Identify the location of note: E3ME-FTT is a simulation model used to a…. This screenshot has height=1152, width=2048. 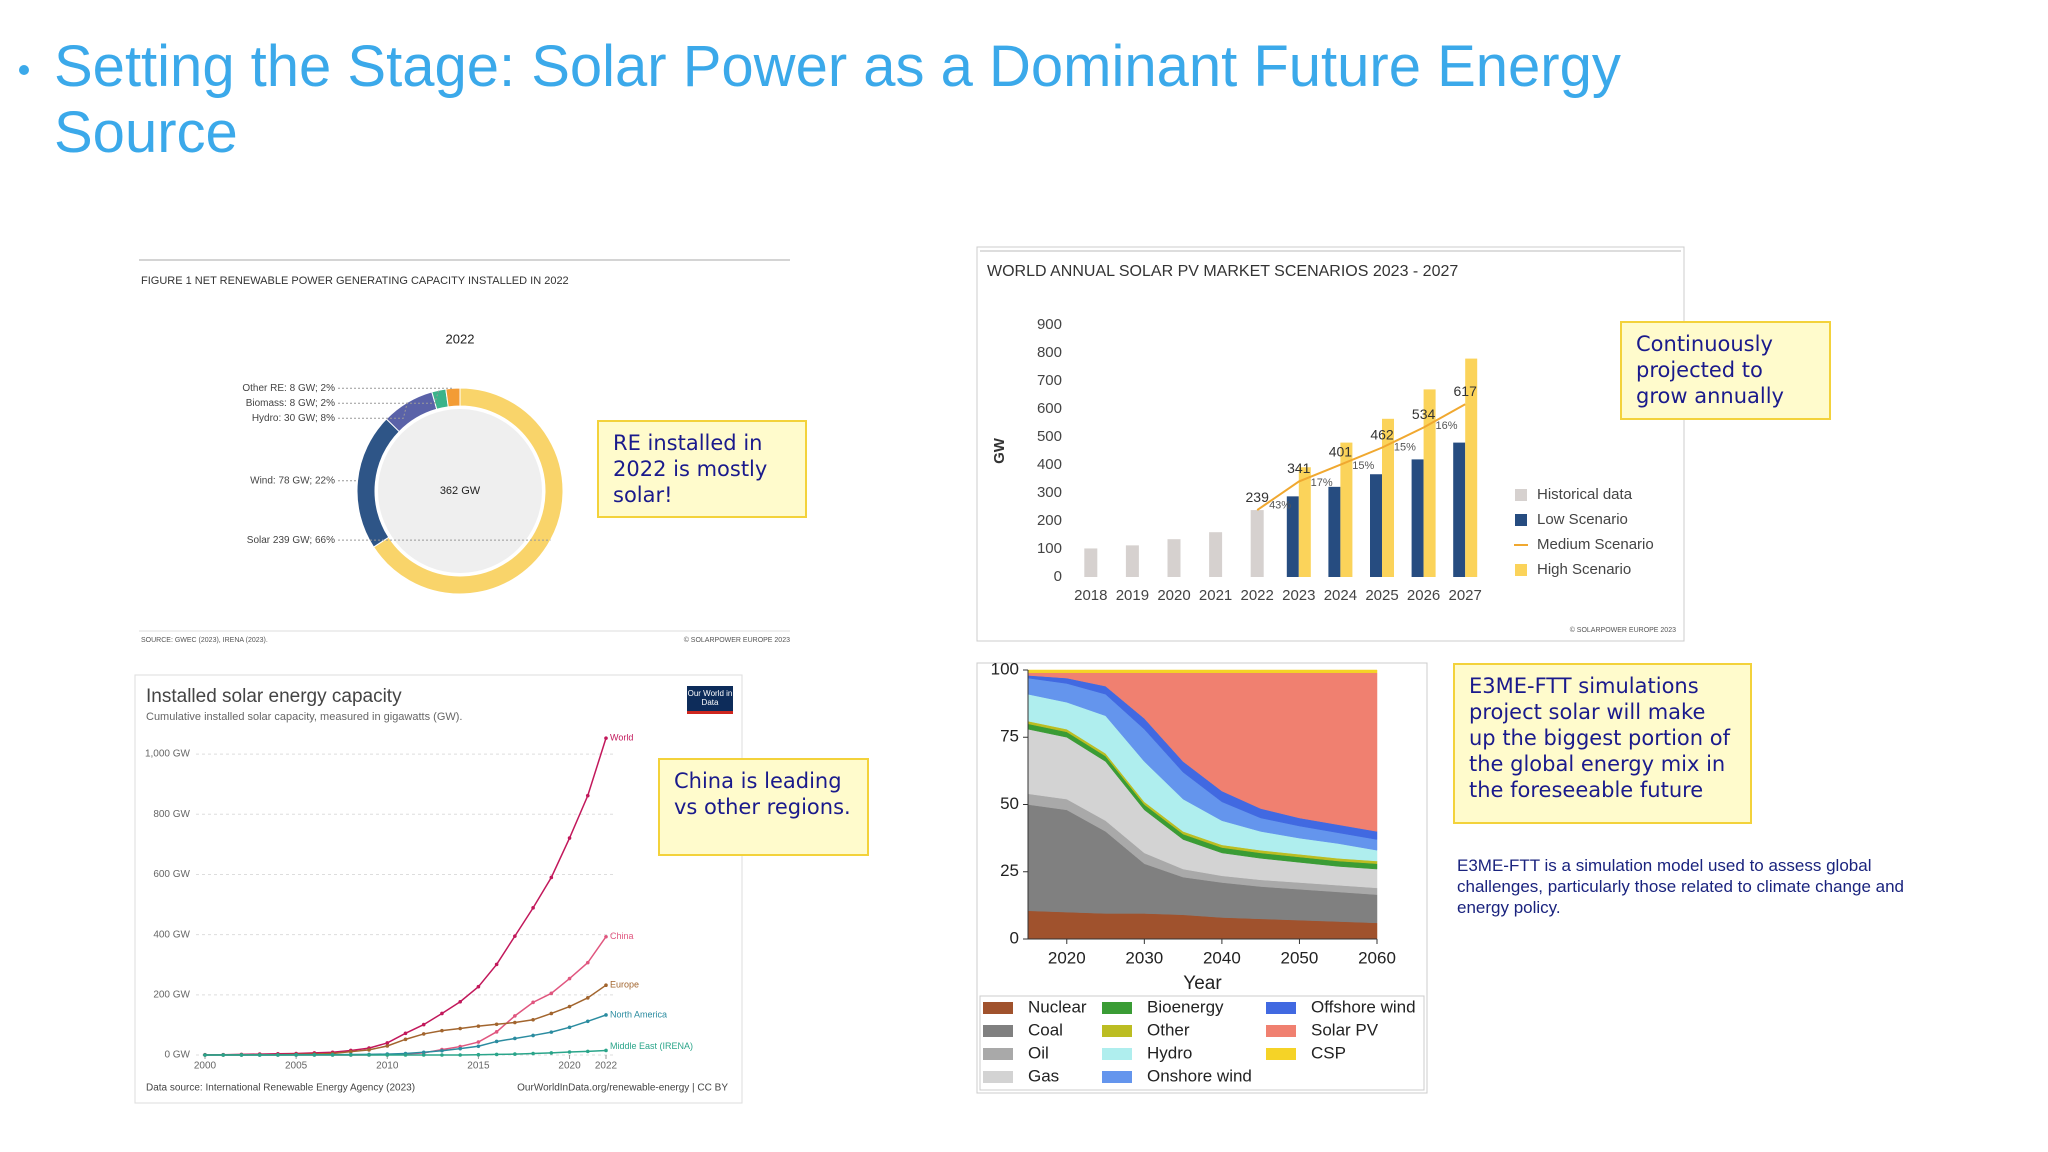
(1680, 886).